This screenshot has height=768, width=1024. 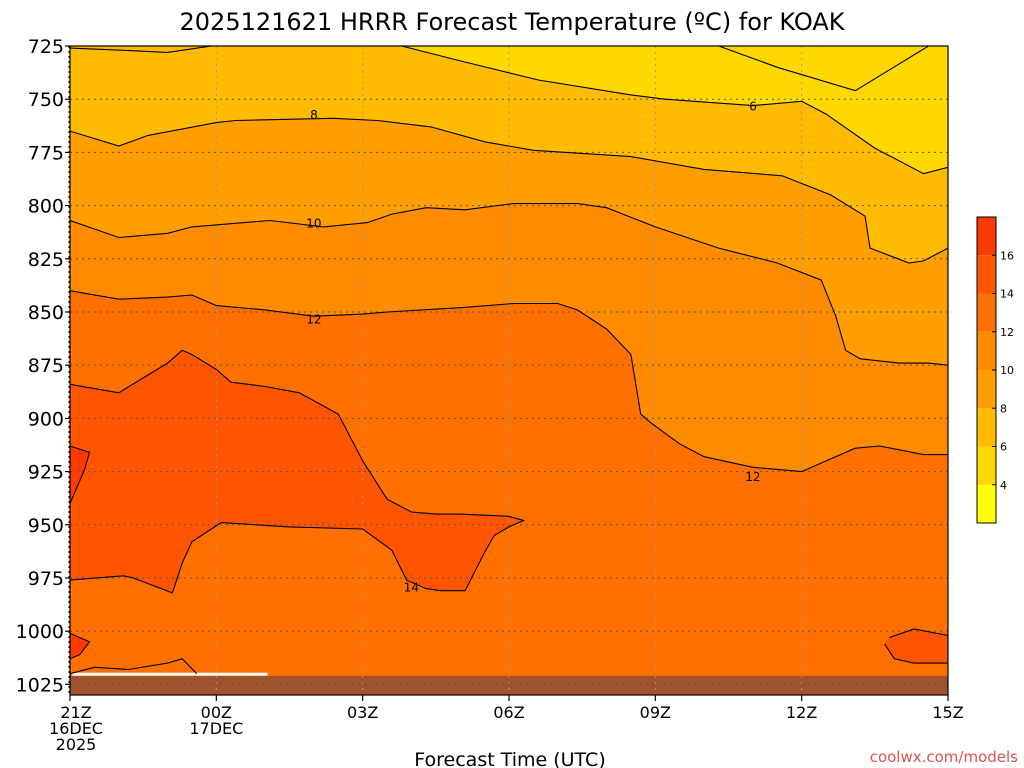 I want to click on colorbar-label-1: 6, so click(x=1003, y=447).